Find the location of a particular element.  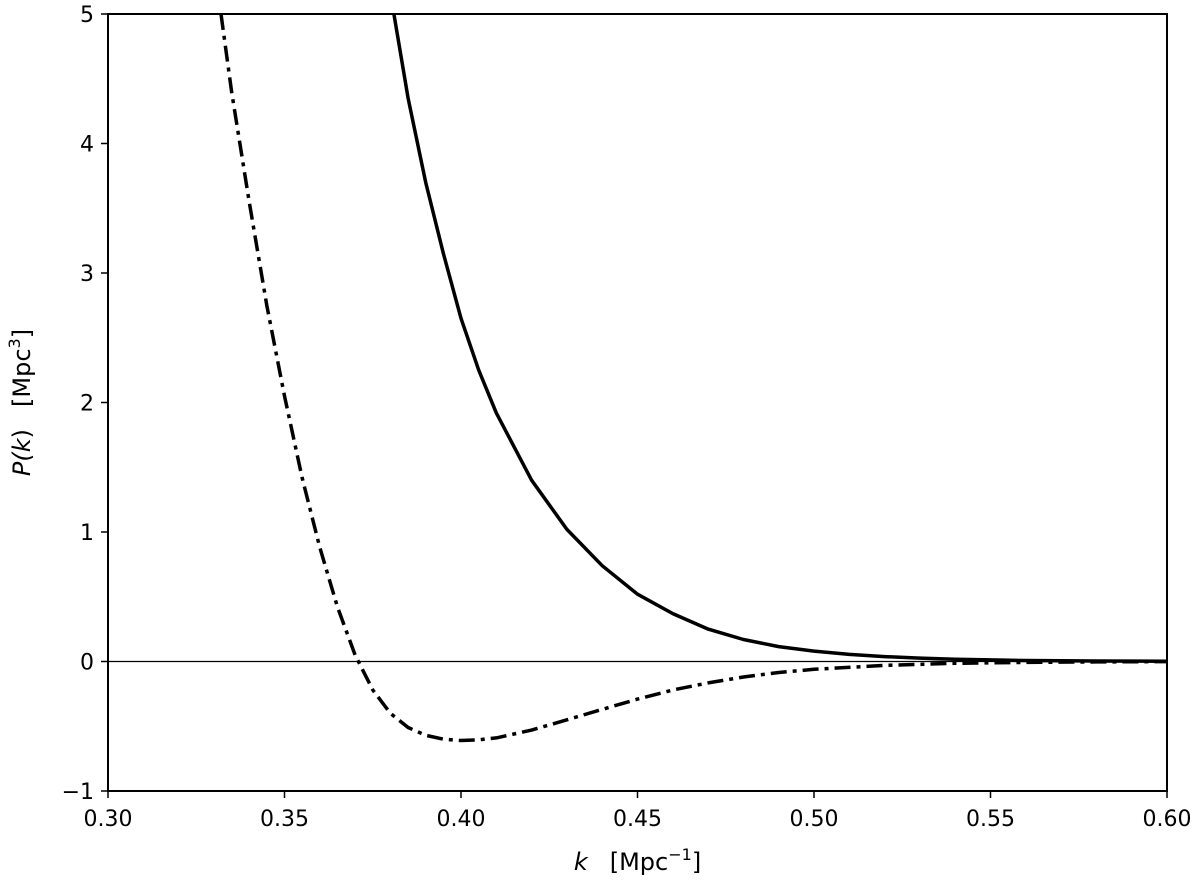

y-axis-var: k is located at coordinates (22, 444).